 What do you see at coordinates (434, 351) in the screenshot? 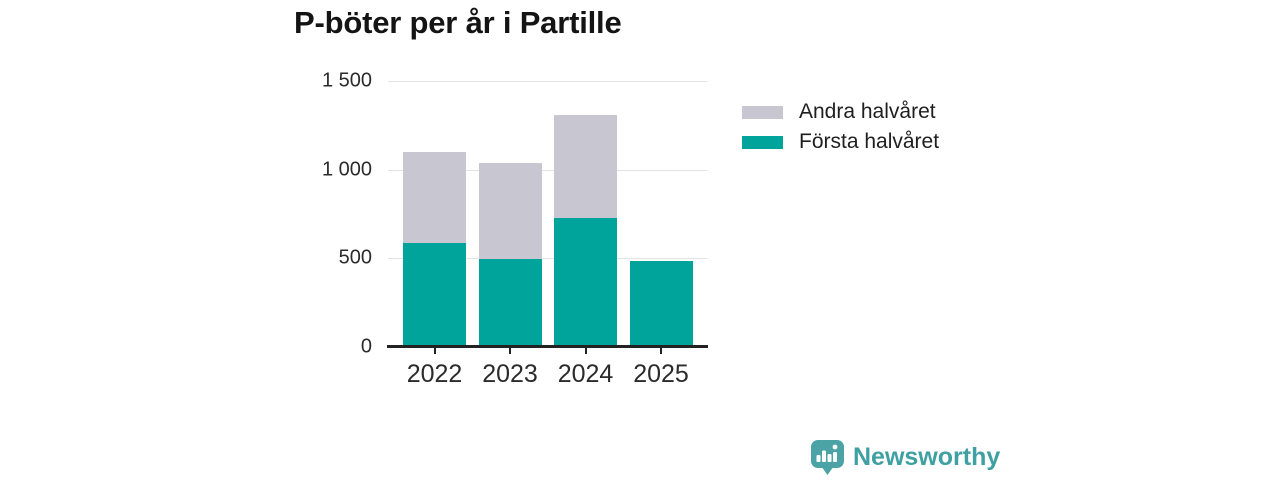
I see `x-tick-2022` at bounding box center [434, 351].